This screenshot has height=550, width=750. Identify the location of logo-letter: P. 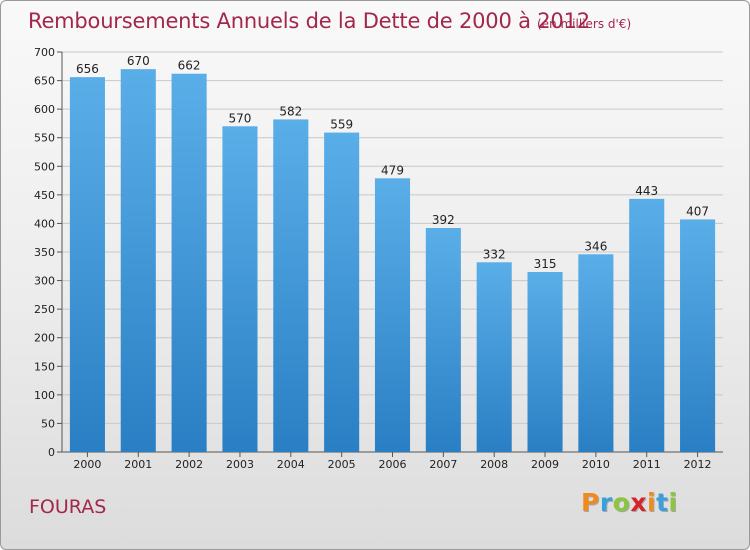
(590, 502).